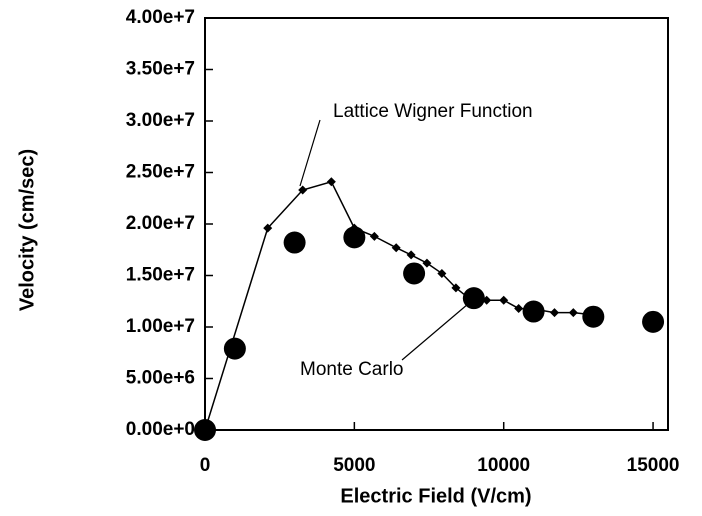 The height and width of the screenshot is (516, 702). I want to click on x-tick-label: 10000, so click(503, 465).